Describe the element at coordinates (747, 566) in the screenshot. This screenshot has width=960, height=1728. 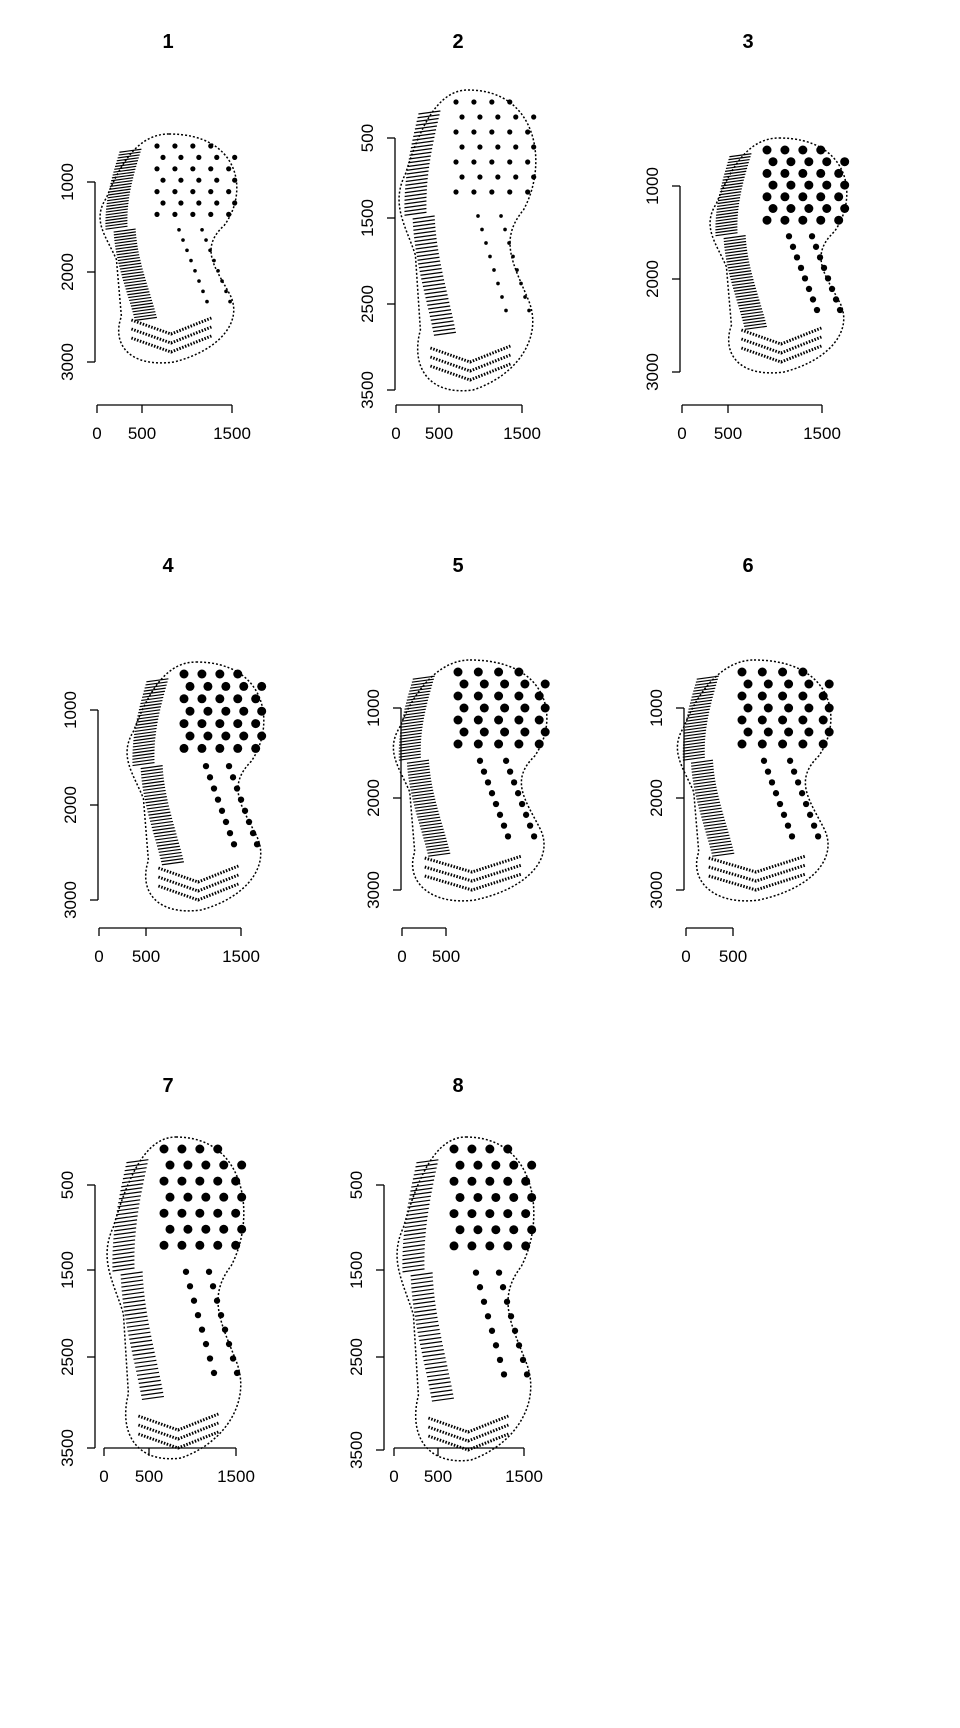
I see `panel-title: 6` at that location.